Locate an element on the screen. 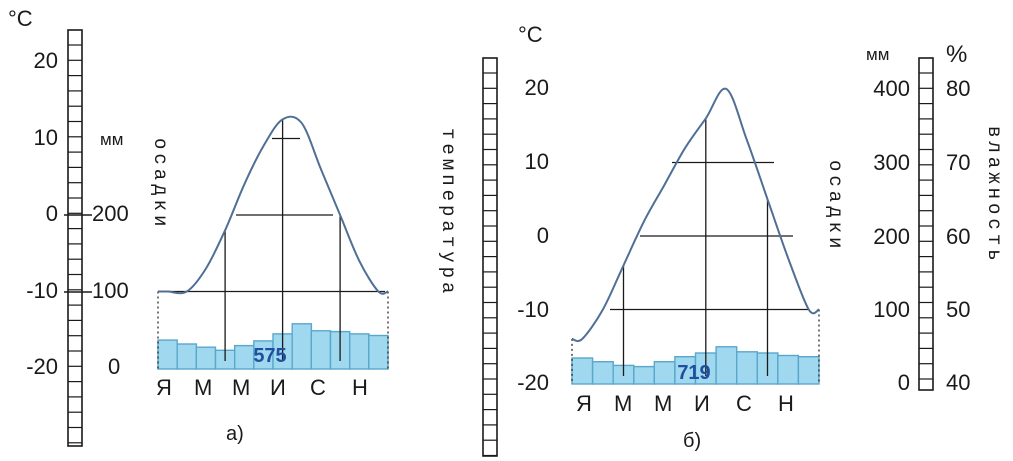 This screenshot has height=461, width=1013. chart-b-temp-tick: 0 is located at coordinates (543, 235).